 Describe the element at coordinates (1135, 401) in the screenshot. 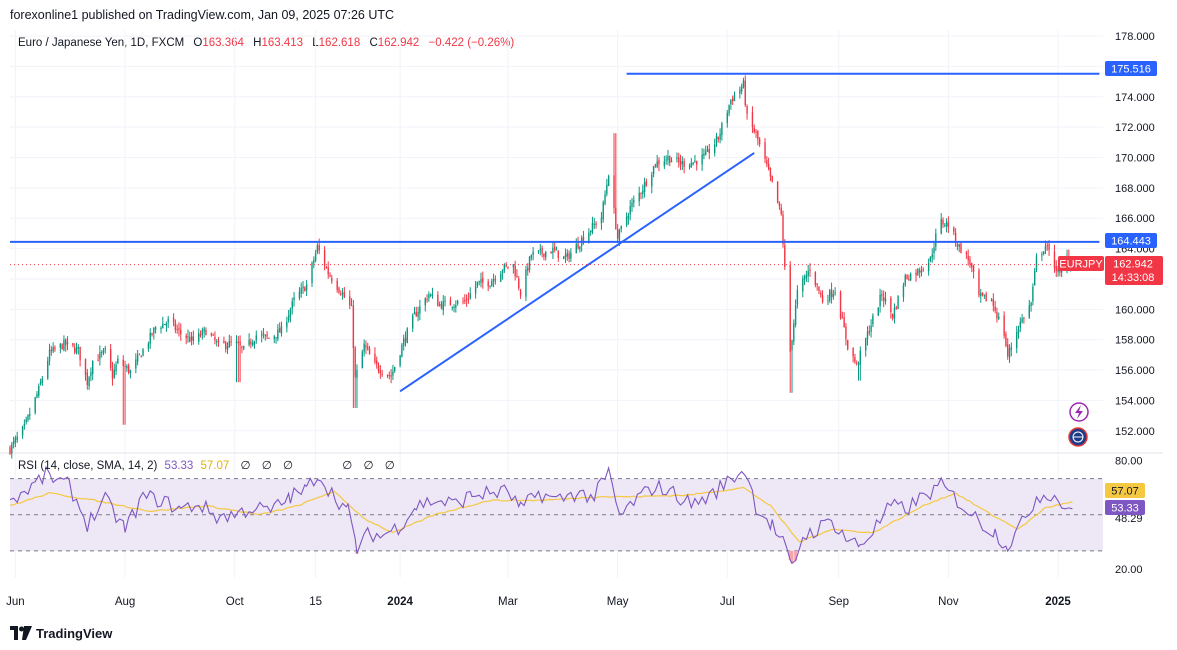

I see `price-tick-label: 154.000` at that location.